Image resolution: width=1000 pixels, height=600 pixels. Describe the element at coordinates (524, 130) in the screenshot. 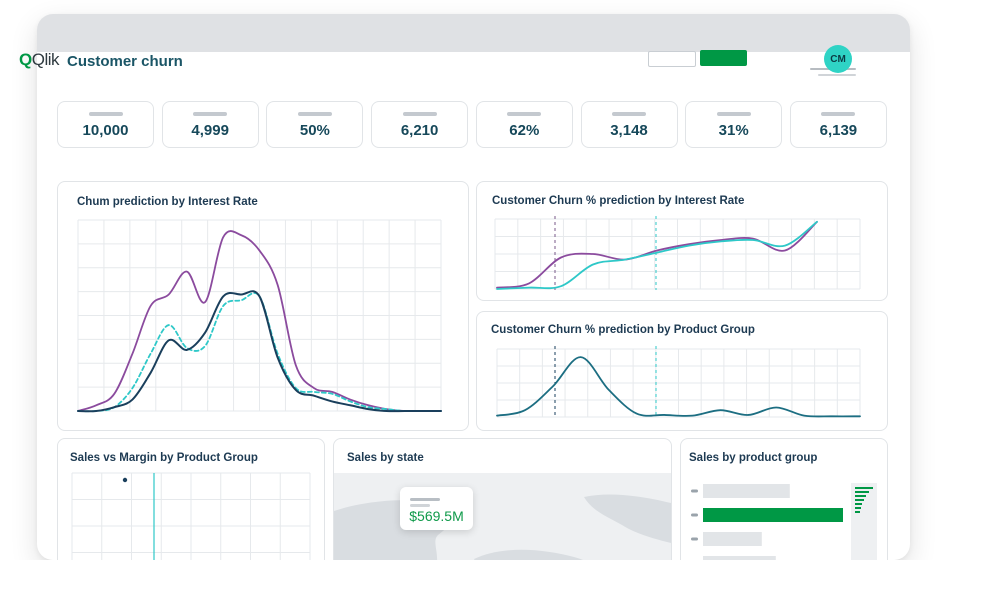

I see `kpi-value: 62%` at that location.